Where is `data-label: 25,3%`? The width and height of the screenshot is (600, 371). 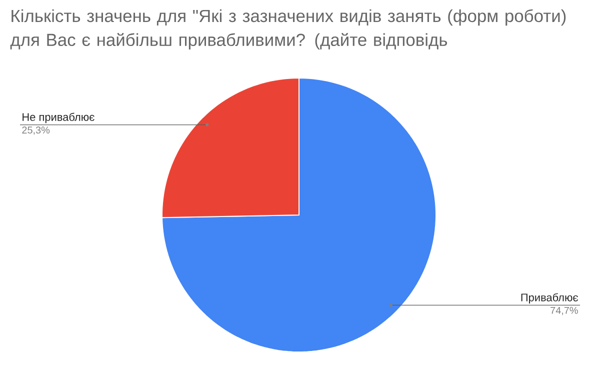 data-label: 25,3% is located at coordinates (36, 130).